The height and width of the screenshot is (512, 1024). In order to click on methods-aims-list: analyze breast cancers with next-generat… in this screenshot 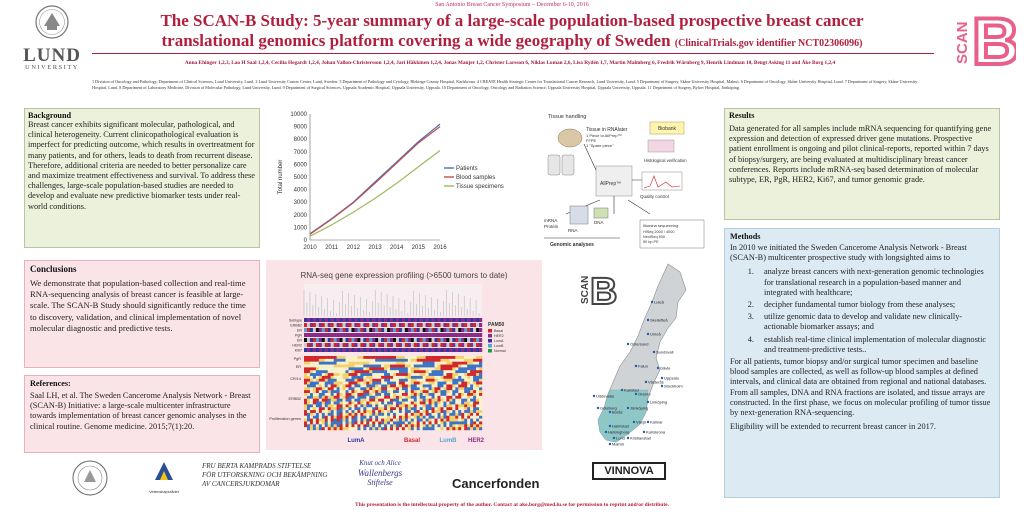, I will do `click(875, 311)`.